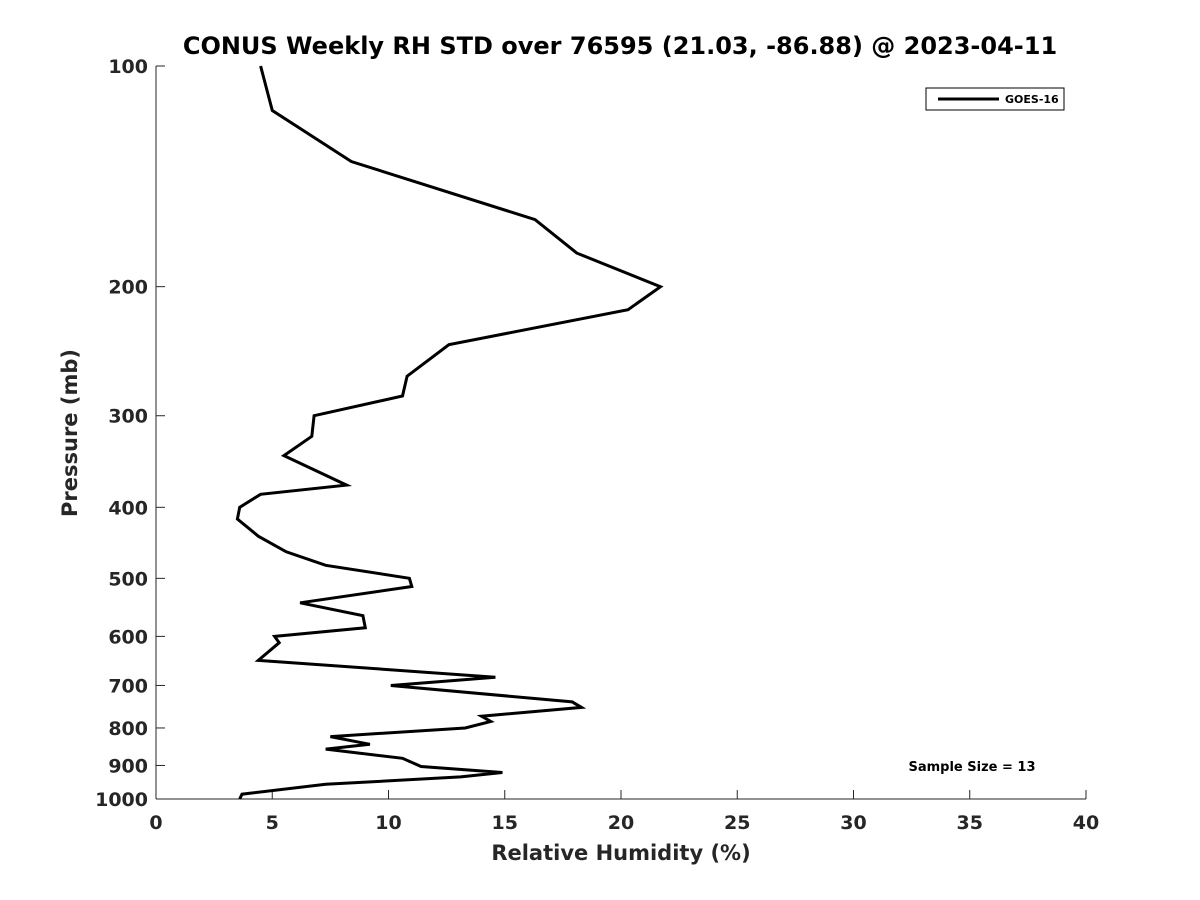 This screenshot has height=900, width=1200. I want to click on x-tick-label: 5, so click(272, 823).